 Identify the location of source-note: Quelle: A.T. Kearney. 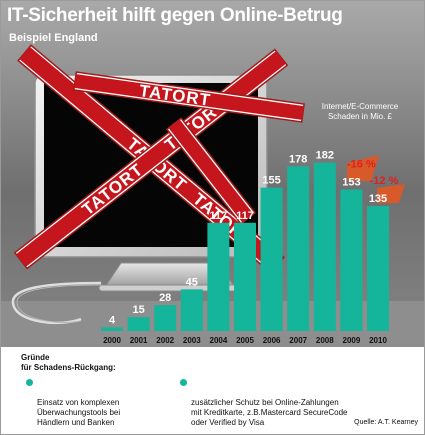
(386, 422).